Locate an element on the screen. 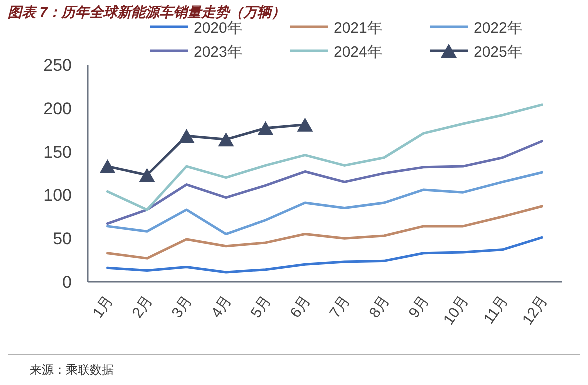 Image resolution: width=588 pixels, height=385 pixels. x-tick-label: 4月 is located at coordinates (222, 307).